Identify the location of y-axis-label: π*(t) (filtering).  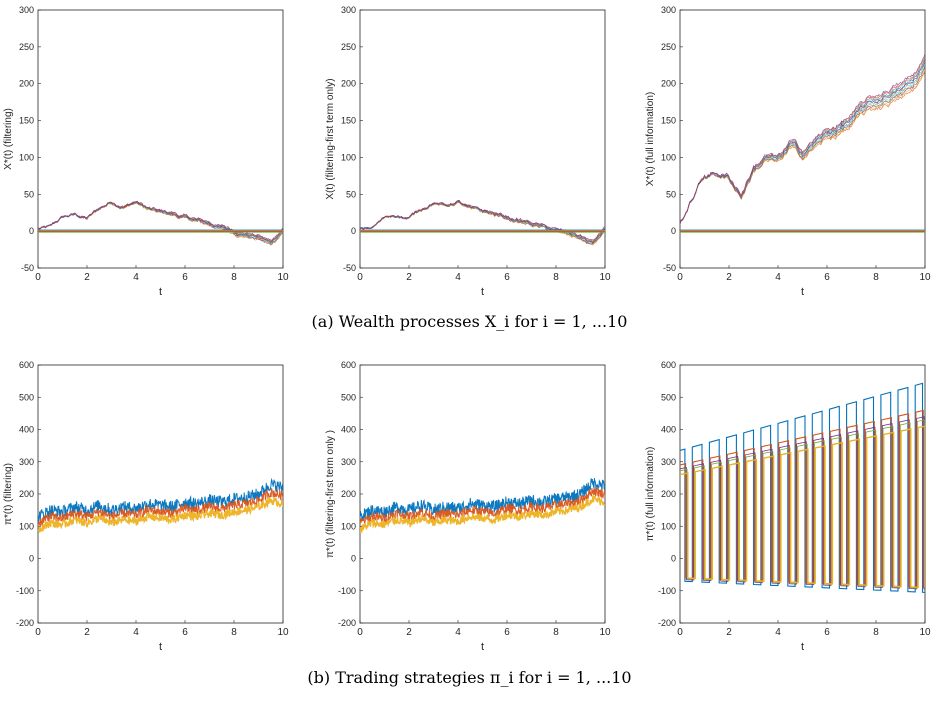
(8, 494).